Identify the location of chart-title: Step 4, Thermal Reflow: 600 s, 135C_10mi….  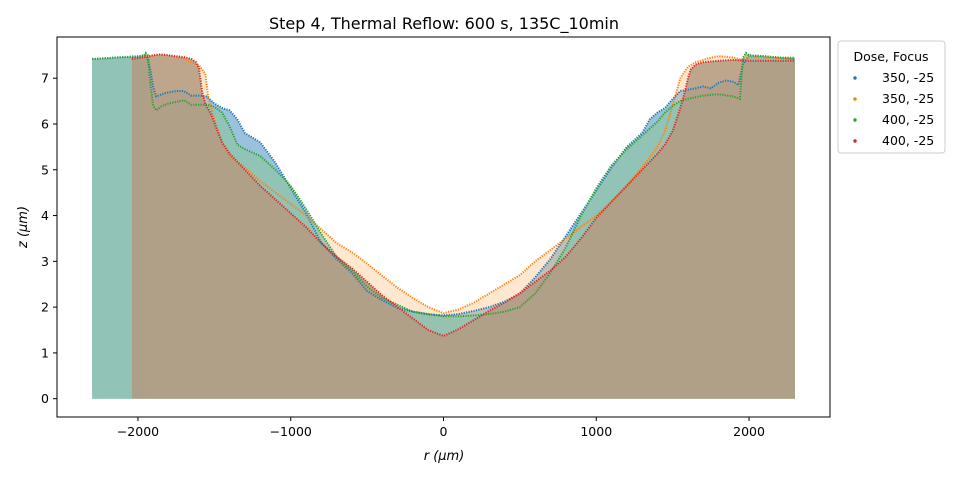
(444, 24).